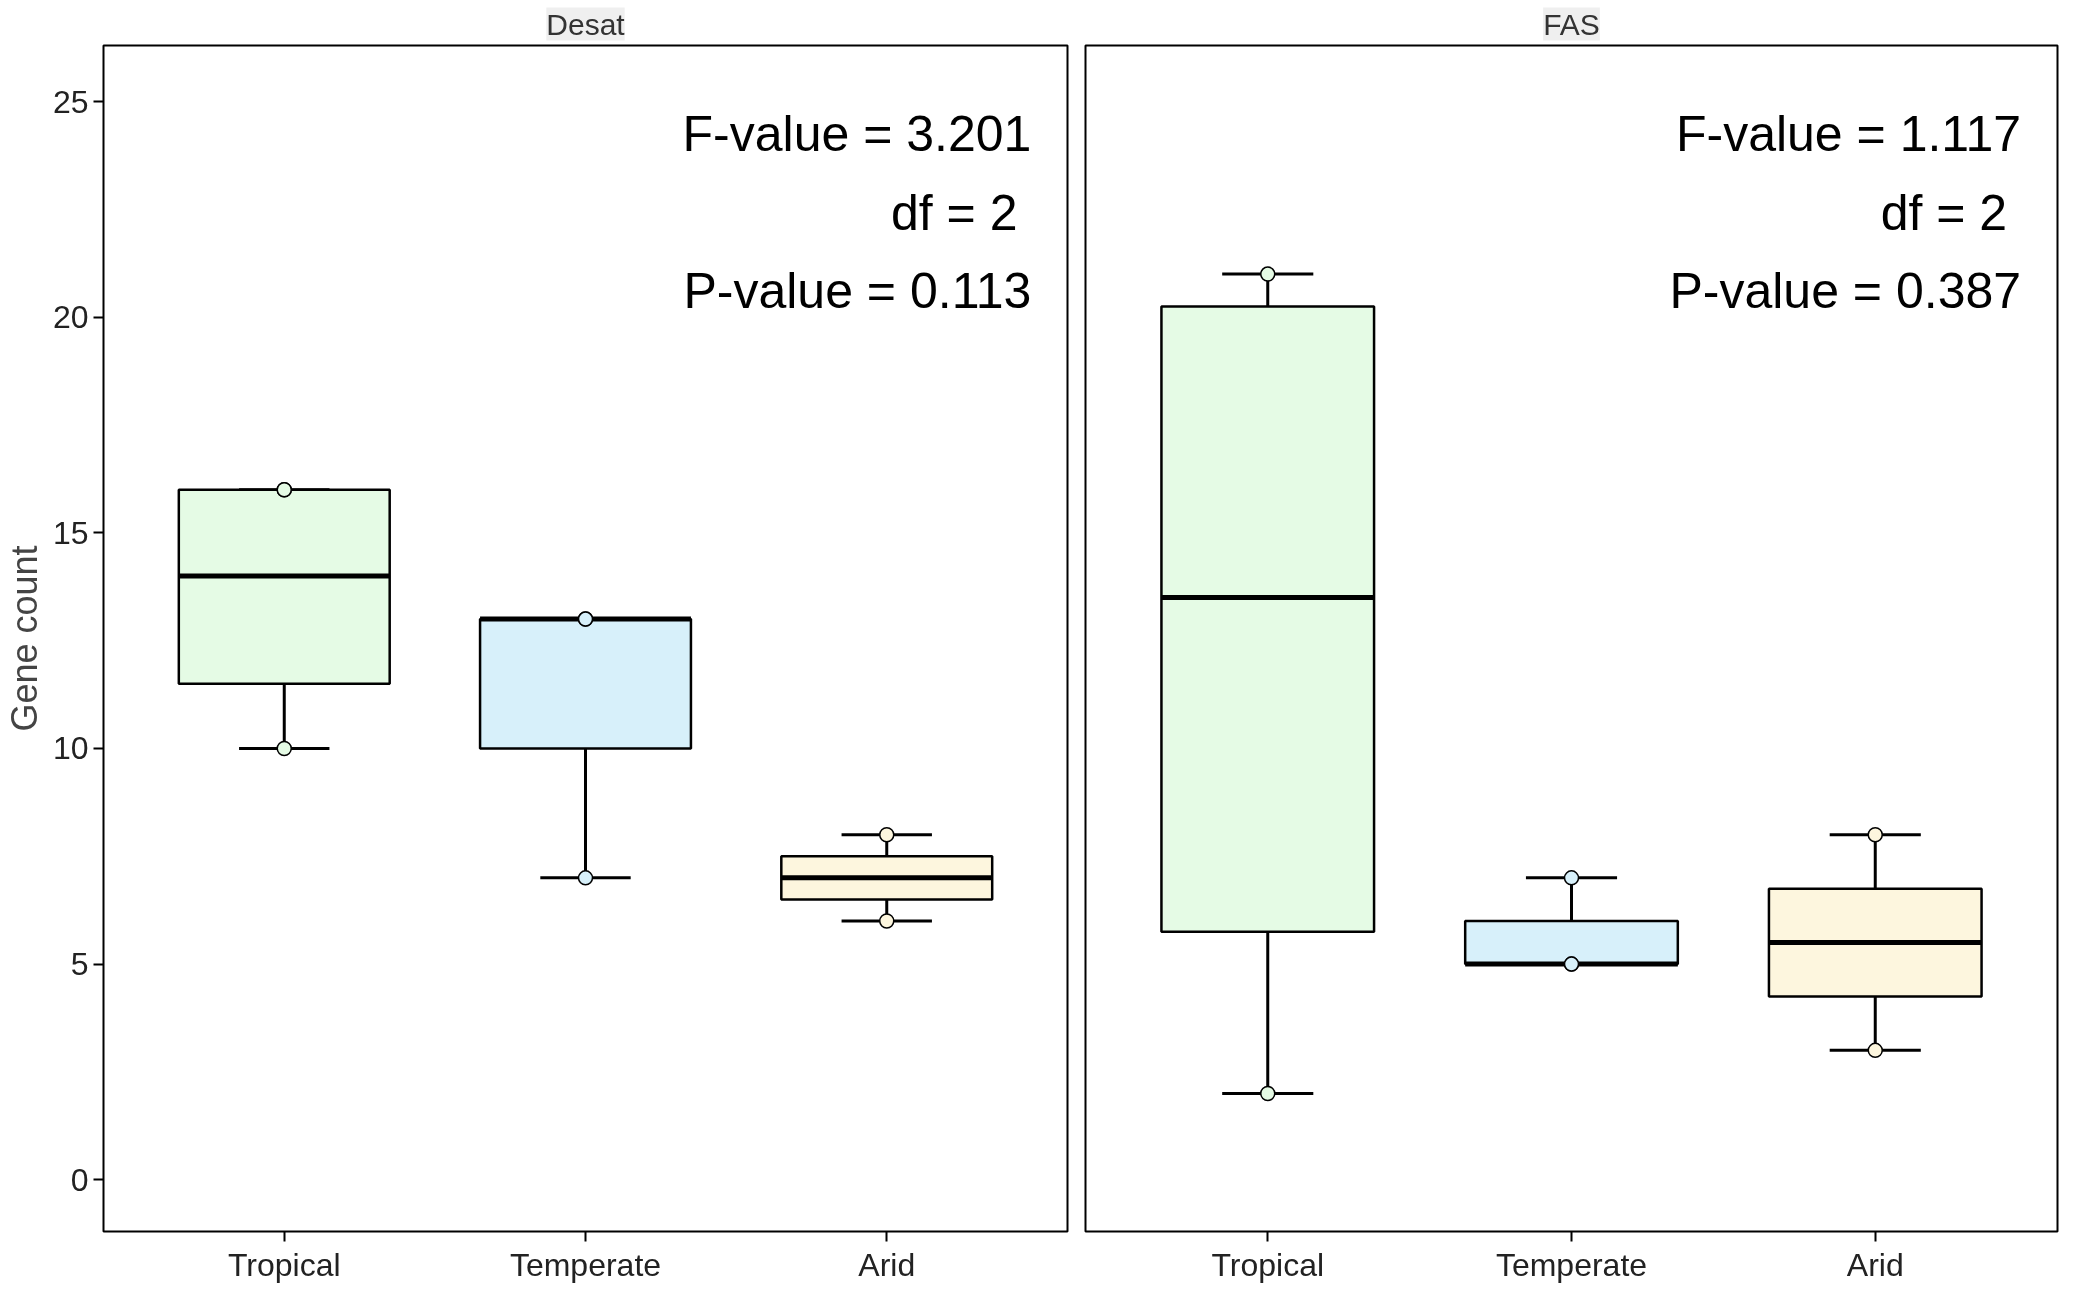 This screenshot has width=2075, height=1293. I want to click on y-tick-label: 25, so click(70, 101).